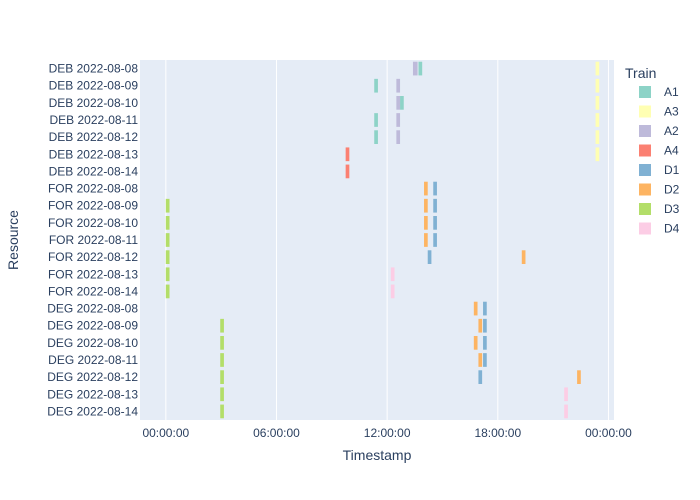 The width and height of the screenshot is (700, 500). Describe the element at coordinates (93, 291) in the screenshot. I see `y-tick-label: FOR 2022-08-14` at that location.